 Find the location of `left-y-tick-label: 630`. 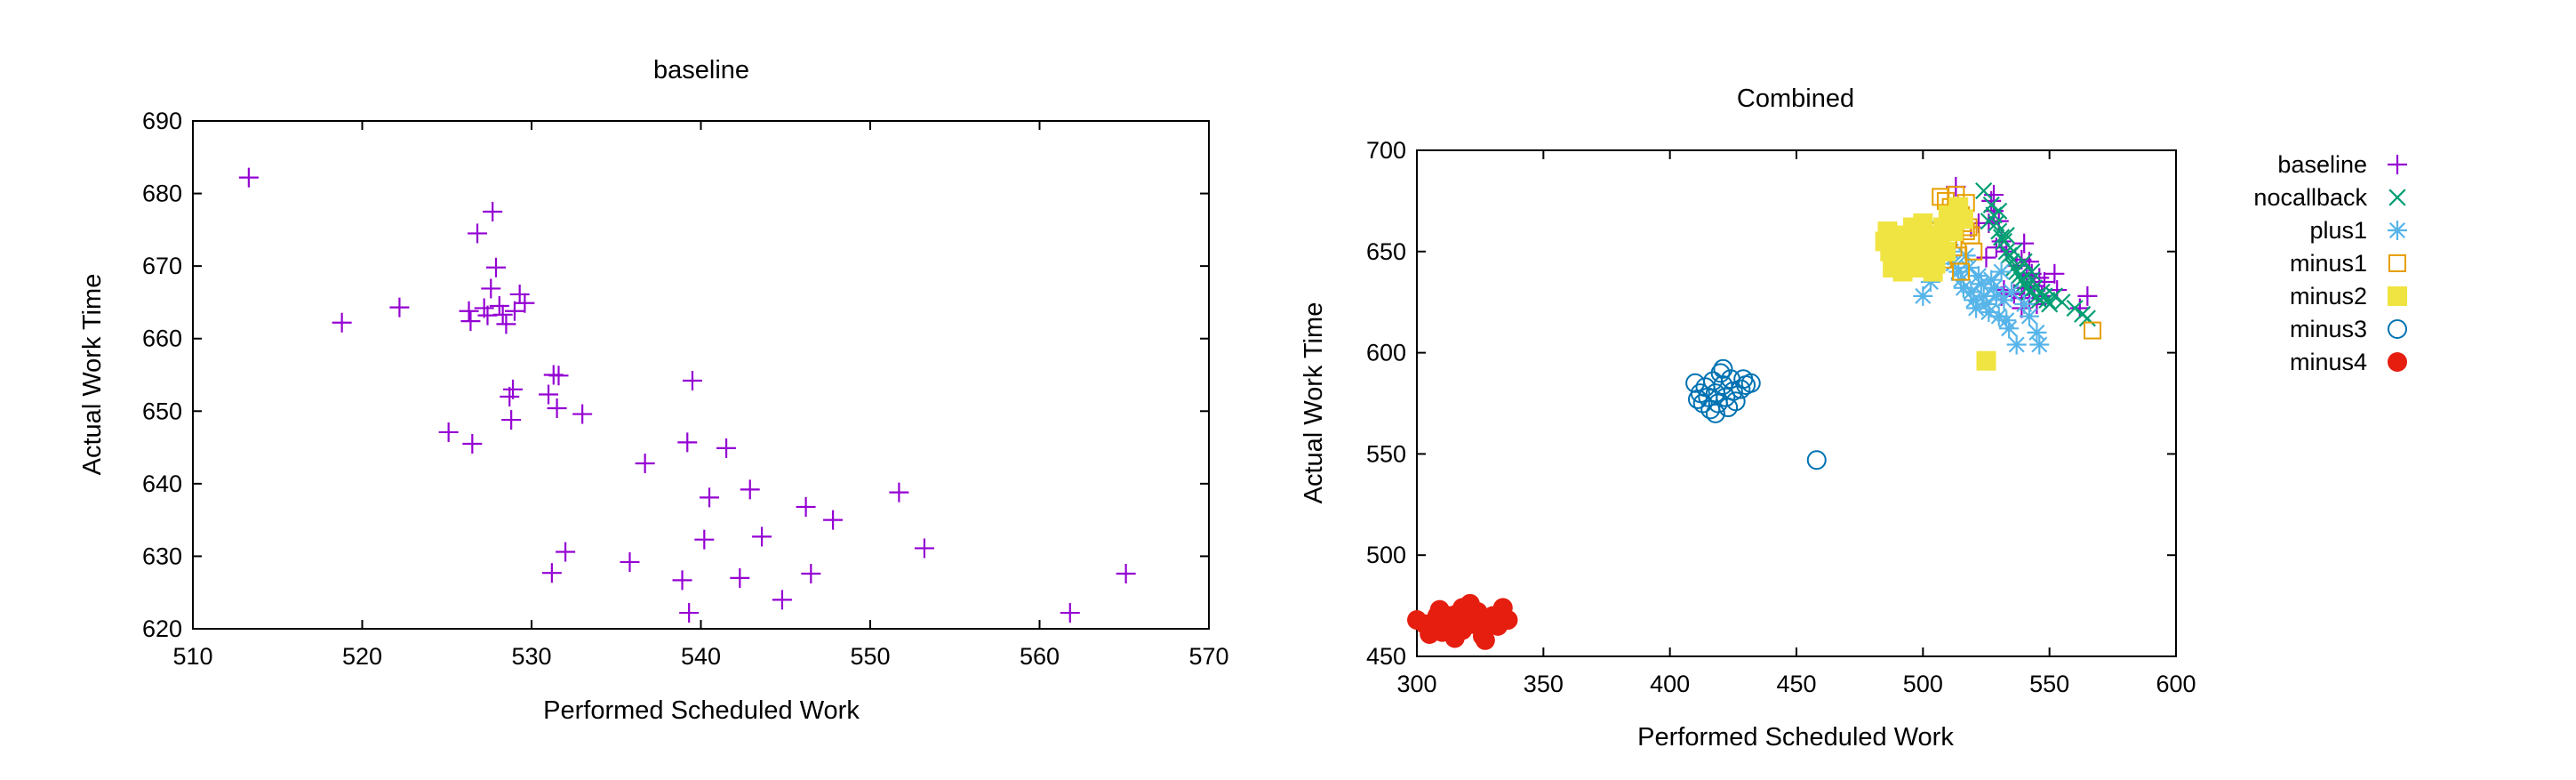

left-y-tick-label: 630 is located at coordinates (162, 556).